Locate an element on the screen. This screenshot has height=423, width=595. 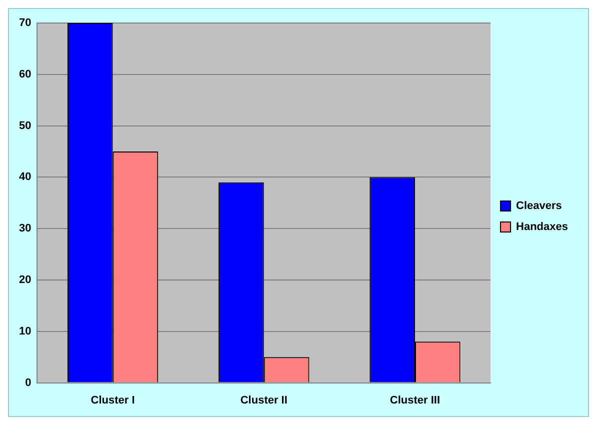
x-tick-label: Cluster III is located at coordinates (415, 400).